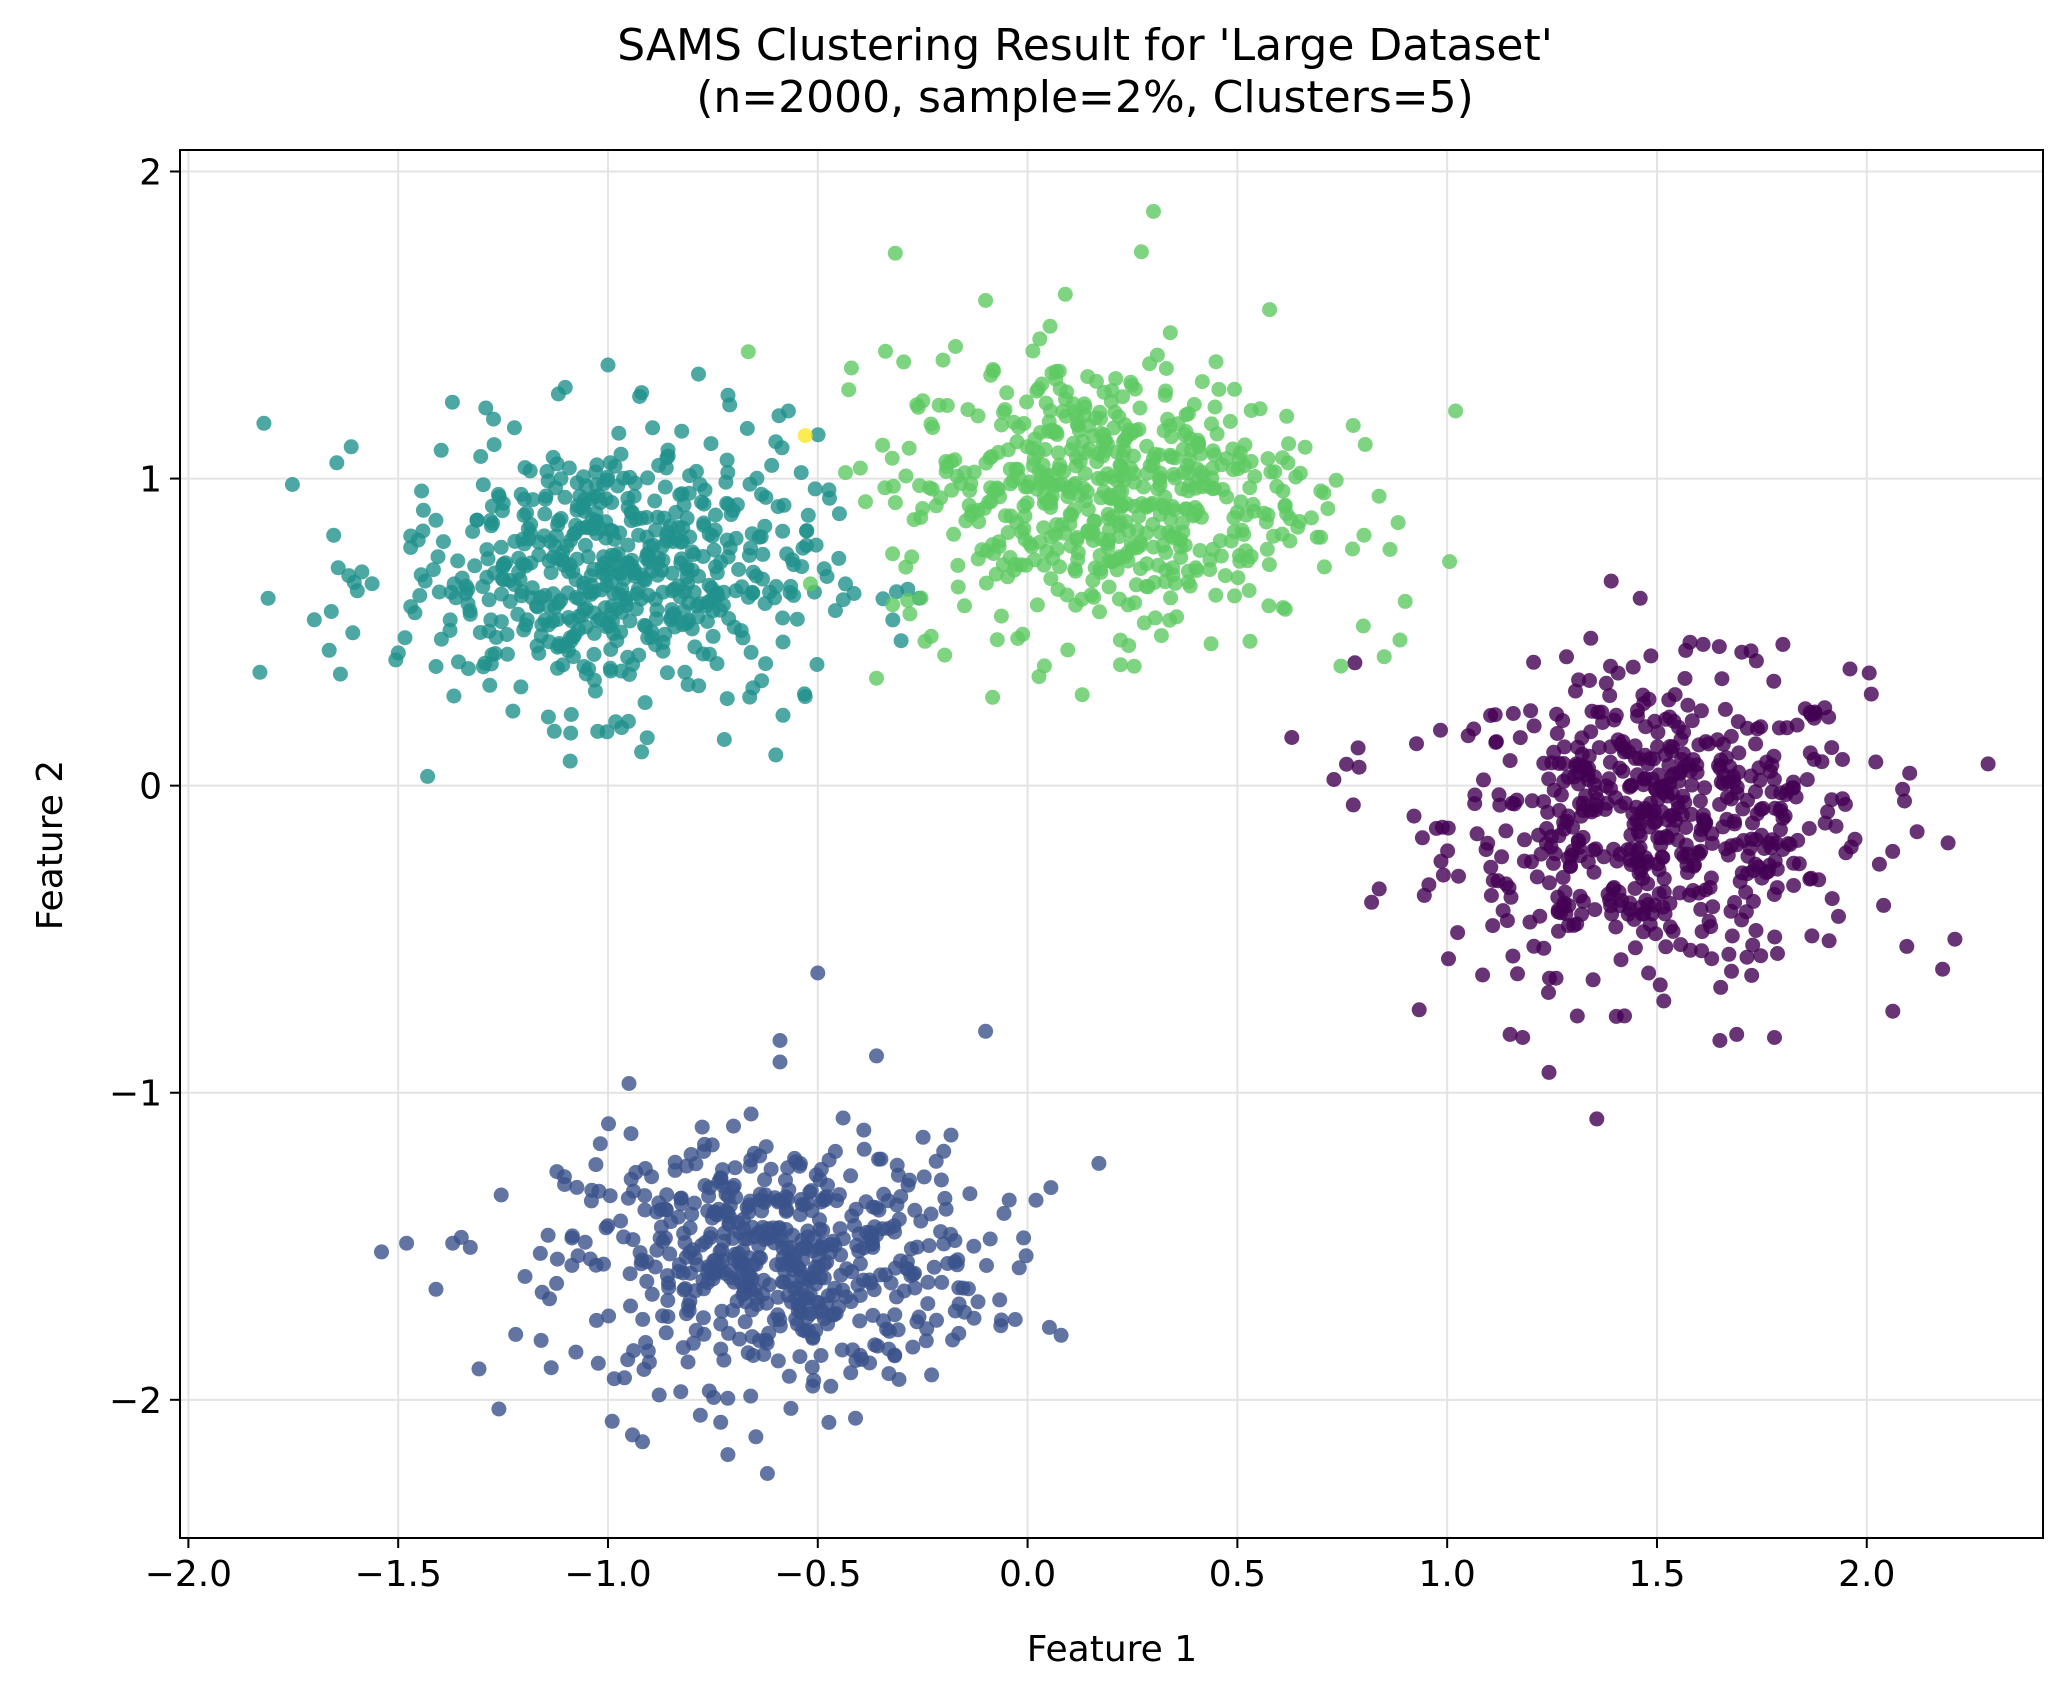  I want to click on x-tick-label: −2.0, so click(188, 1574).